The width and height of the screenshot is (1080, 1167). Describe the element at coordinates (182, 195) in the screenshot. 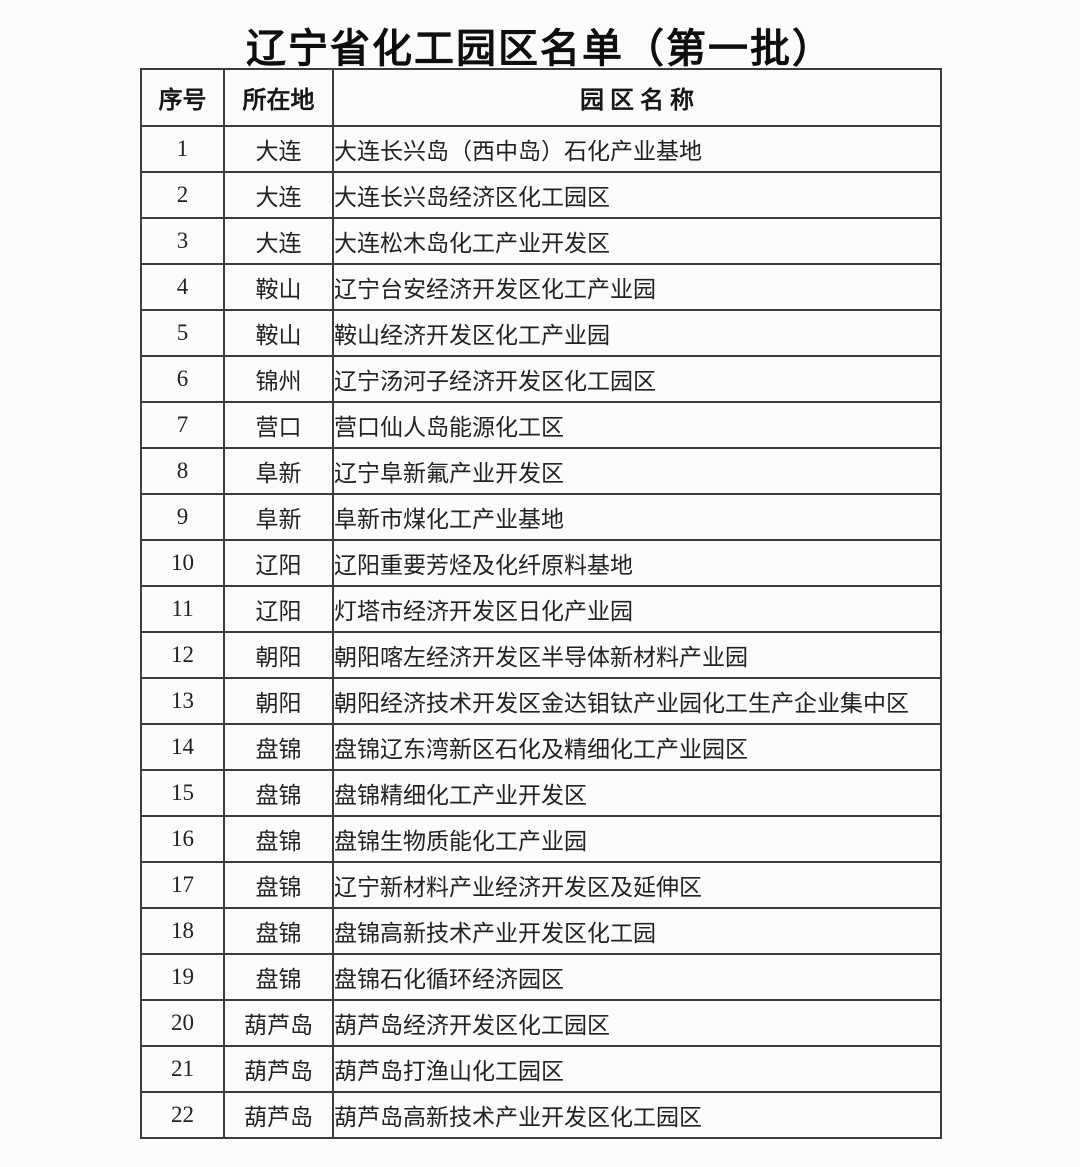

I see `row-serial-number: 2` at that location.